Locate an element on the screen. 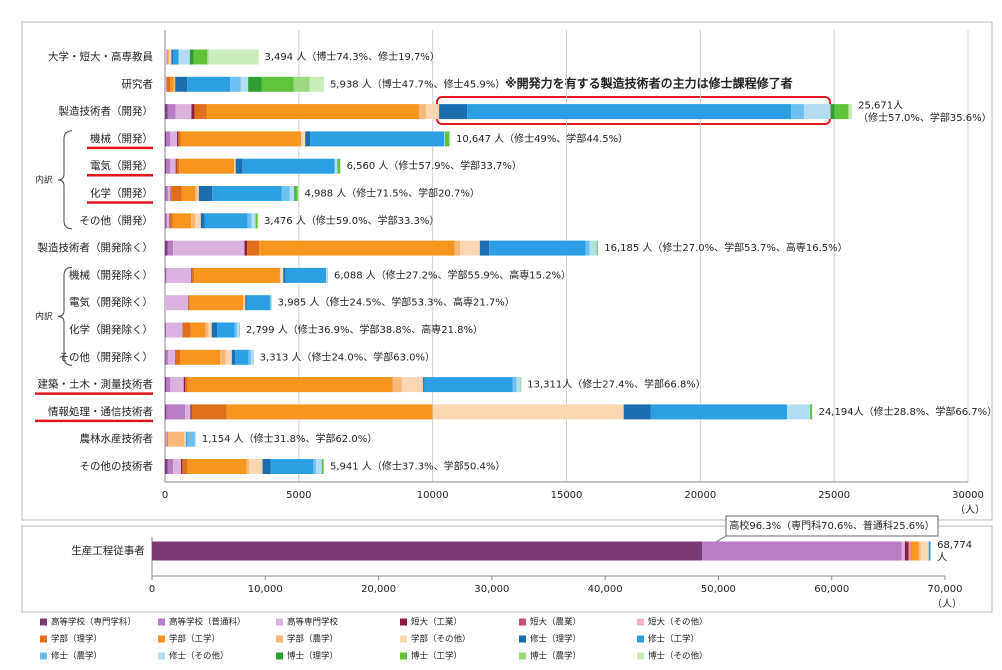  legend-label: 修士（その他） is located at coordinates (199, 656).